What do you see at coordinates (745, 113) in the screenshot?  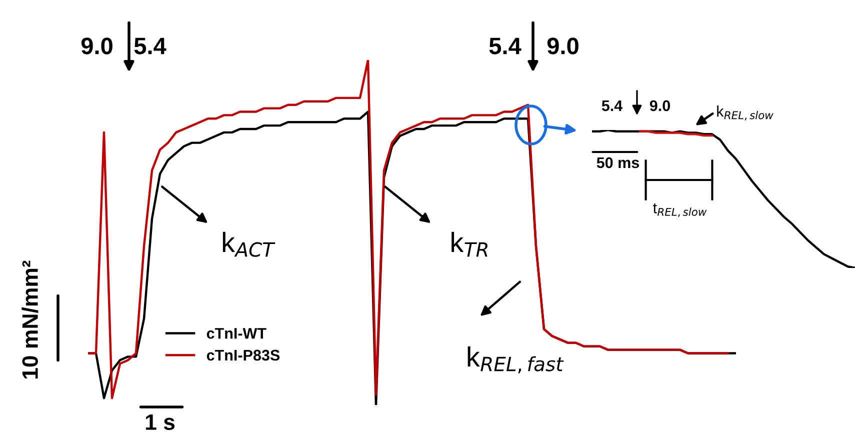 I see `annotation: k$_{REL,slow}$` at bounding box center [745, 113].